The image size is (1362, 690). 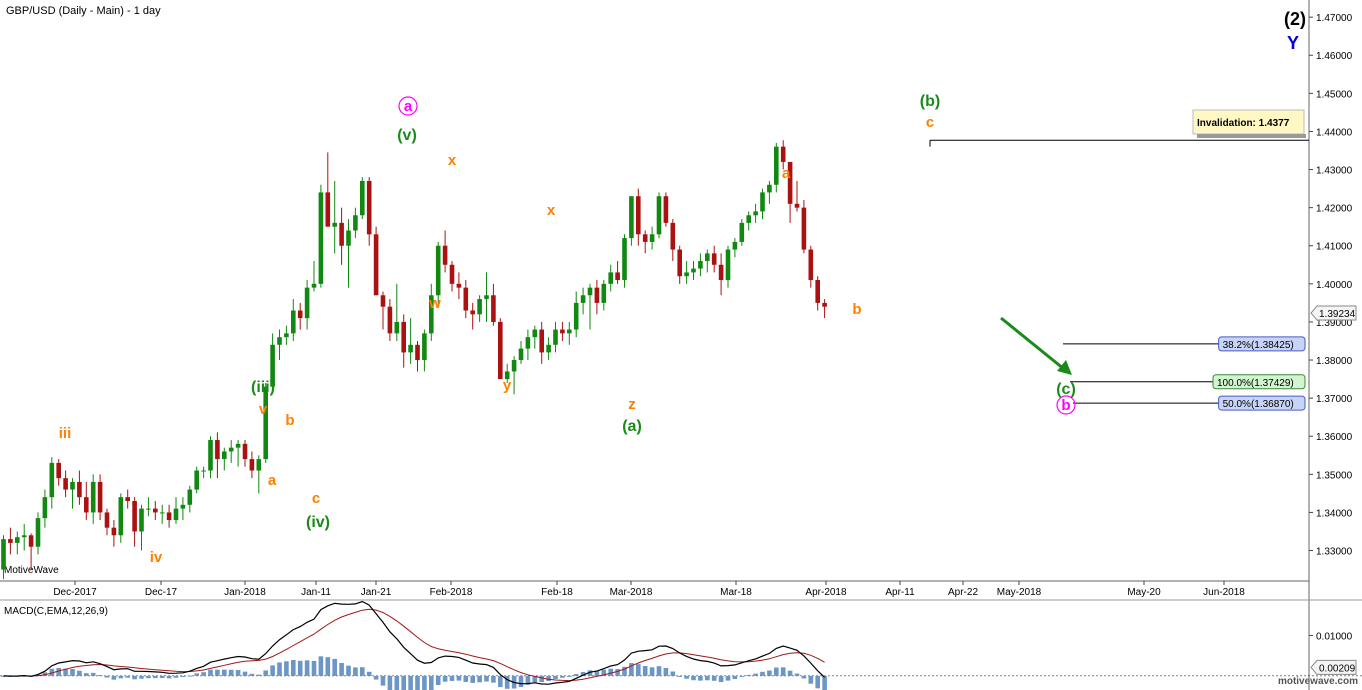 I want to click on time-tick-label: Dec-17, so click(x=161, y=592).